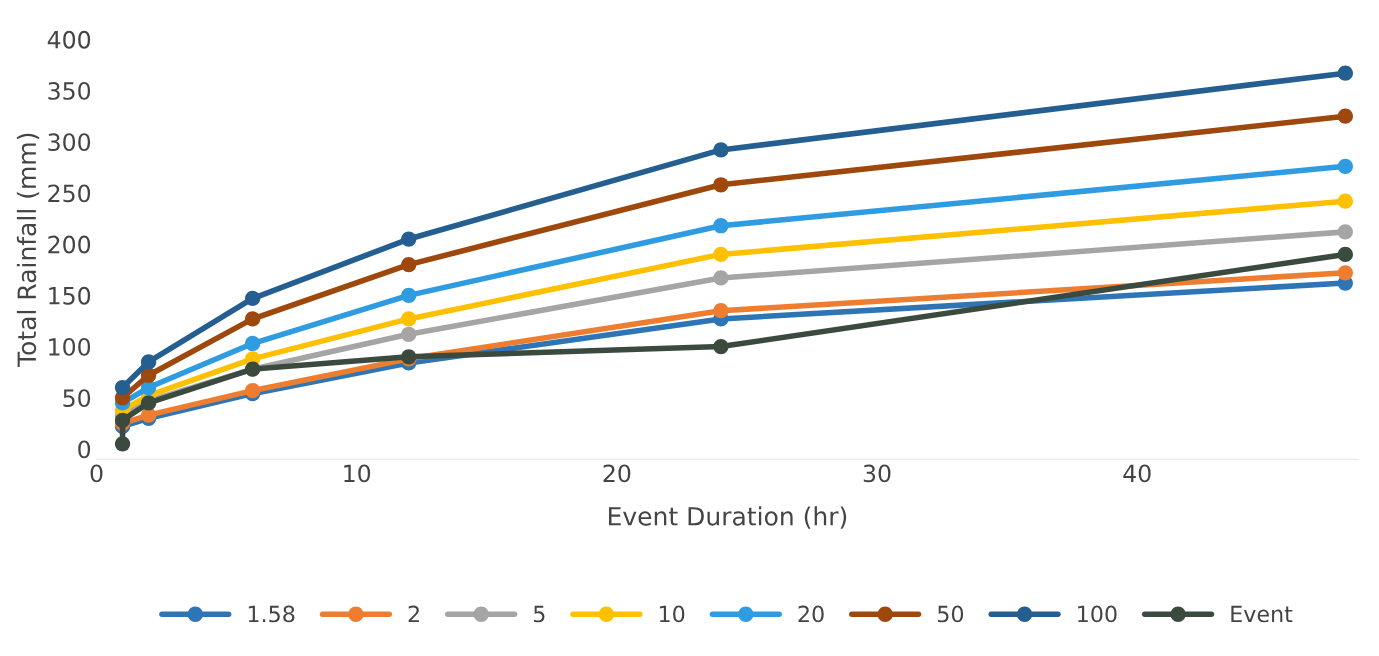  What do you see at coordinates (69, 193) in the screenshot?
I see `y-tick-label: 250` at bounding box center [69, 193].